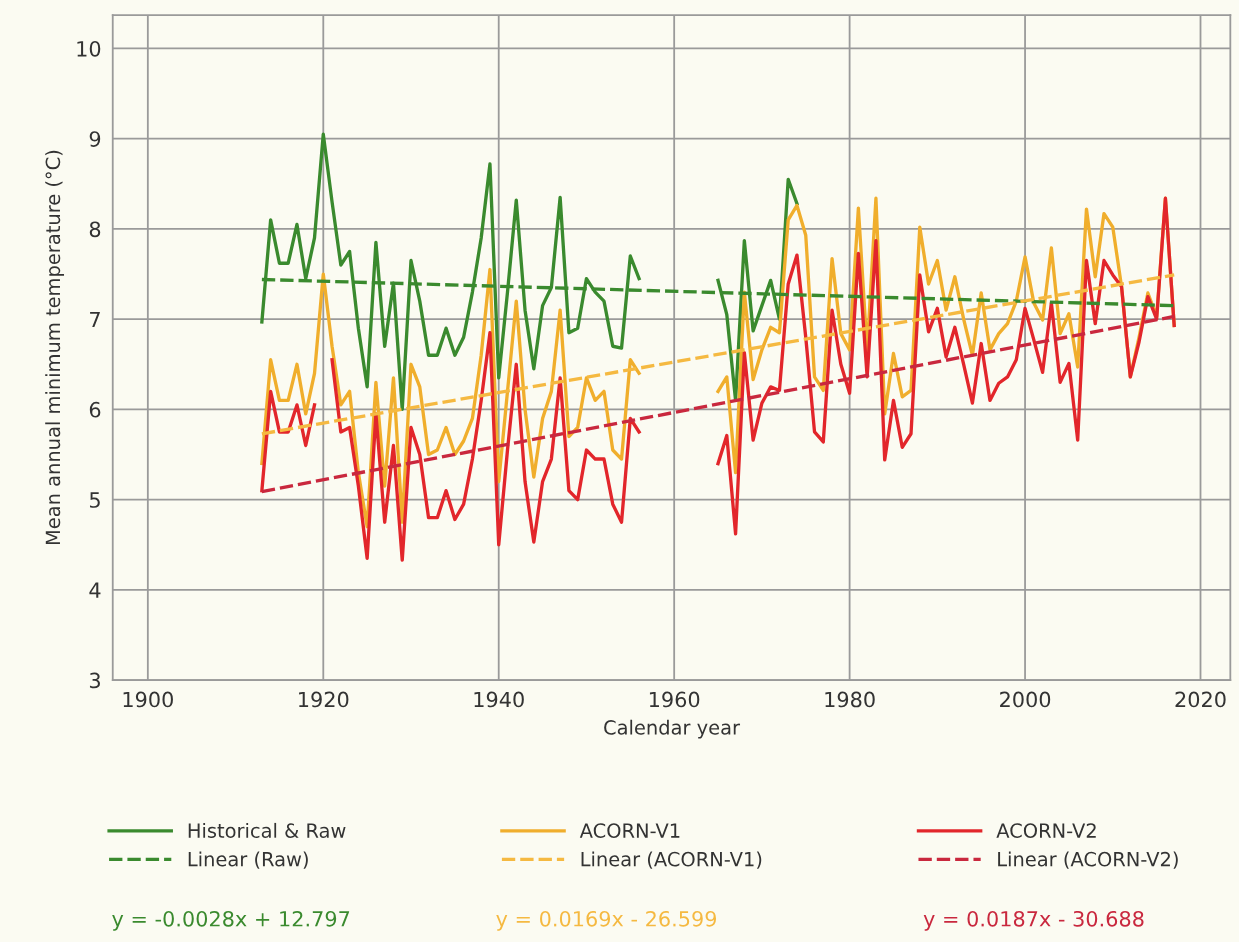 The image size is (1239, 942). What do you see at coordinates (248, 860) in the screenshot?
I see `legend-label: Linear (Raw)` at bounding box center [248, 860].